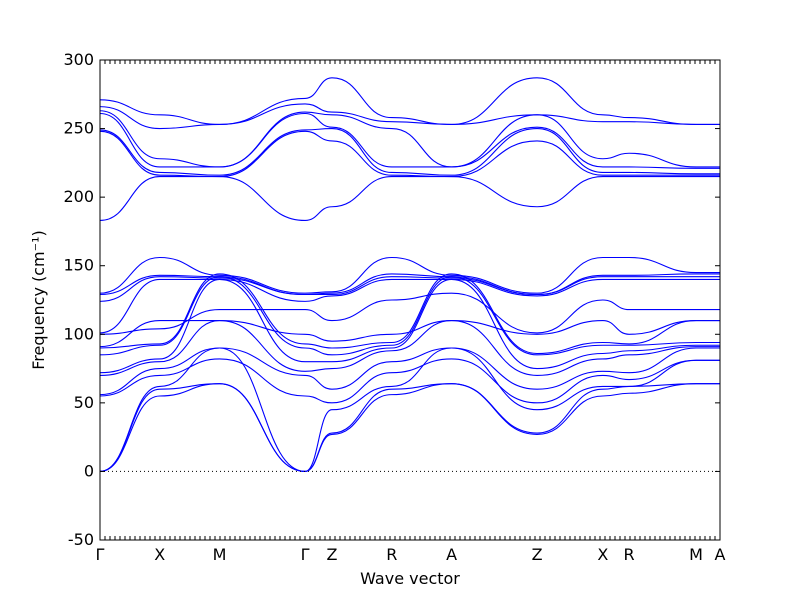  What do you see at coordinates (78, 265) in the screenshot?
I see `y-tick-label: 150` at bounding box center [78, 265].